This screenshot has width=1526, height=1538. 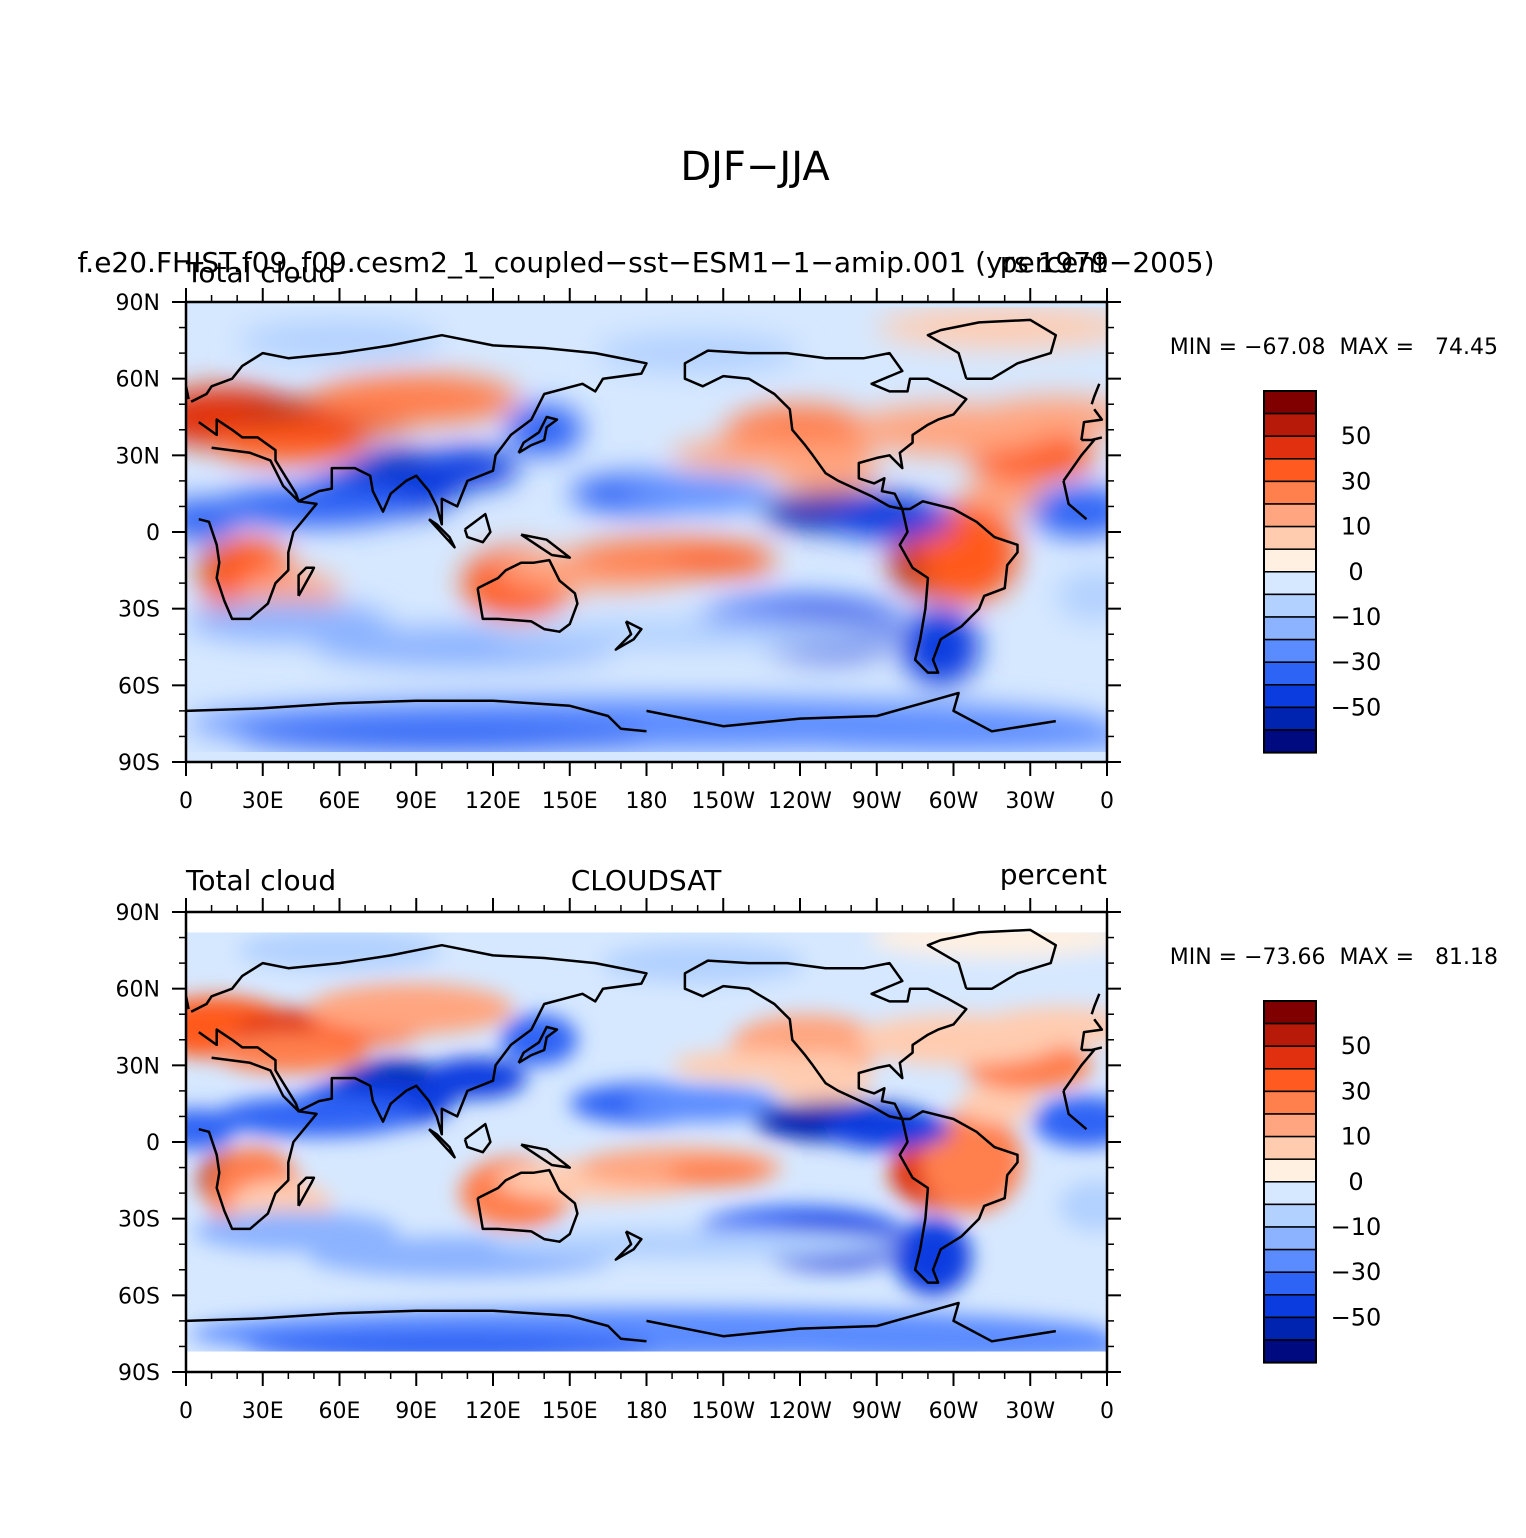 I want to click on y-tick-label: 60N, so click(x=138, y=380).